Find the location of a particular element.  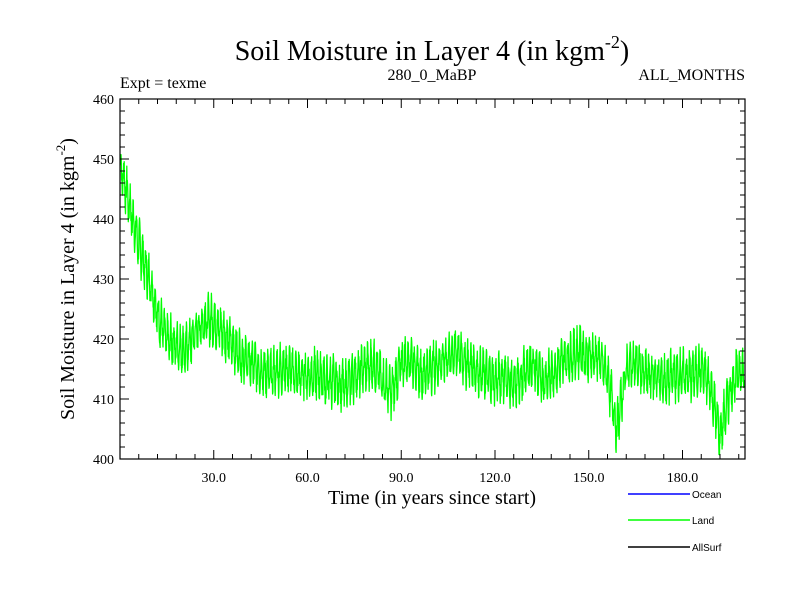

y-tick-label: 460 is located at coordinates (103, 100).